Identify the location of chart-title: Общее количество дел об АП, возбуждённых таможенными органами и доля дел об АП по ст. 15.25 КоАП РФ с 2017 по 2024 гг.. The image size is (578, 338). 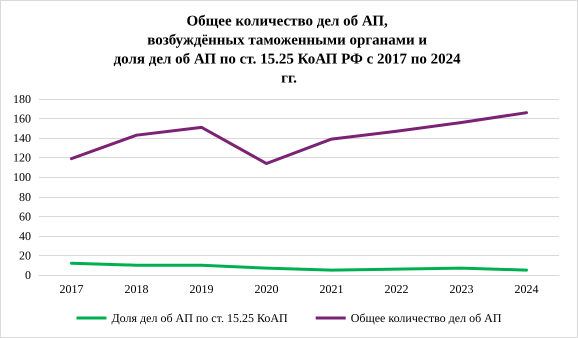
(289, 50).